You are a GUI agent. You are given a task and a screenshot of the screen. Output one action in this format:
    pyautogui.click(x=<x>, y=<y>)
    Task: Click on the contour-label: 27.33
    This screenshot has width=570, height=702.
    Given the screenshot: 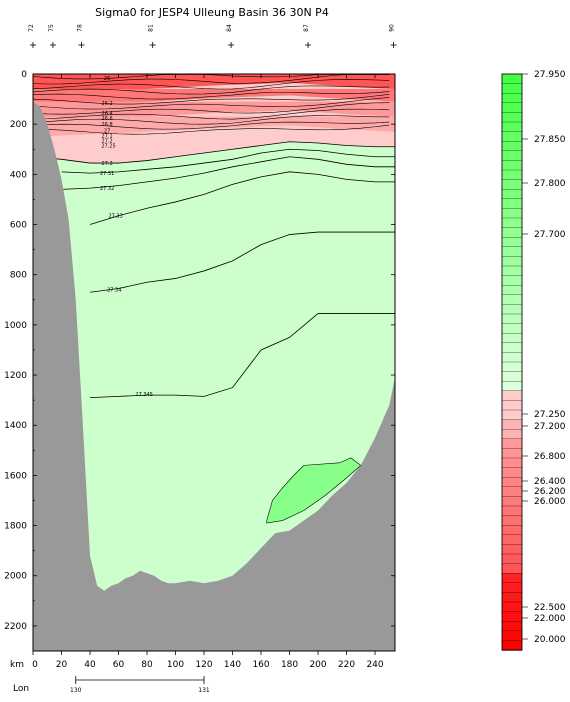 What is the action you would take?
    pyautogui.click(x=115, y=217)
    